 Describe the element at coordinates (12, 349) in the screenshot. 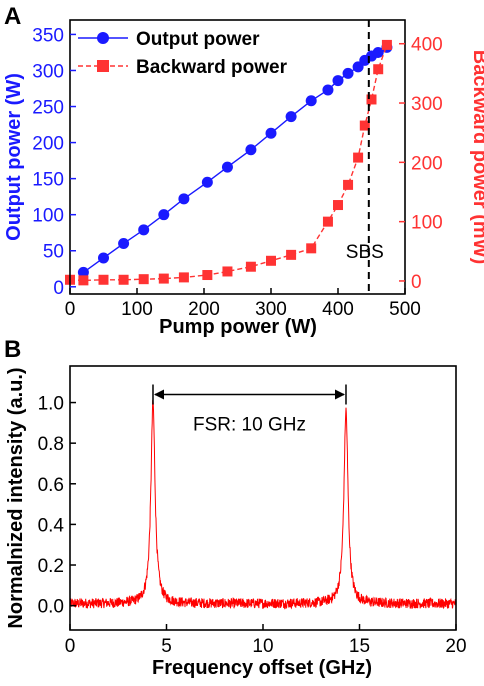

I see `panel-b-label: B` at that location.